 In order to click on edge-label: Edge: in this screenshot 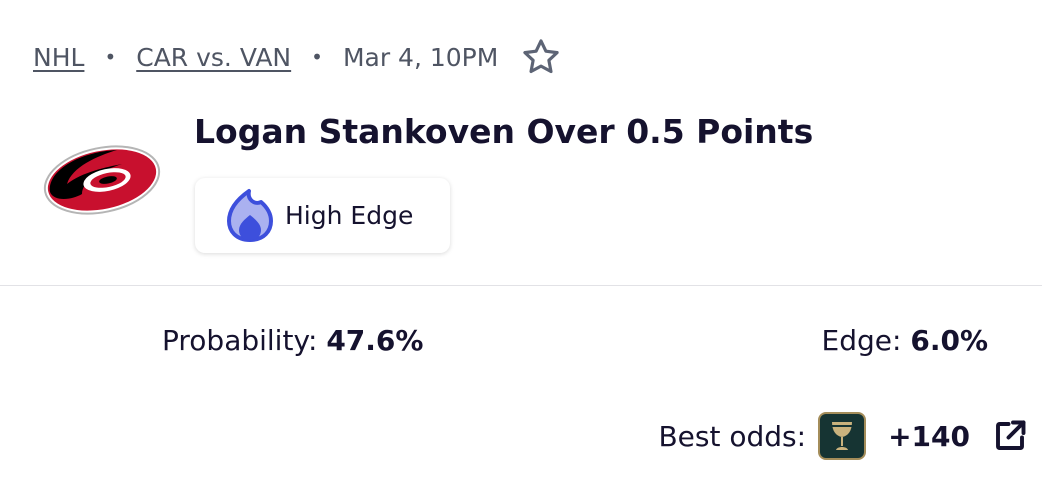, I will do `click(861, 340)`.